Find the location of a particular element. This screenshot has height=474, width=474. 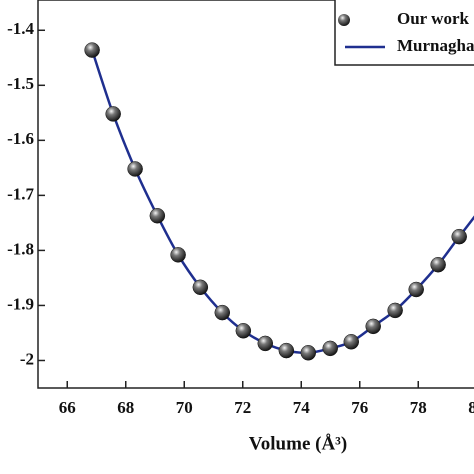

y-tick-label: -1.6 is located at coordinates (20, 138).